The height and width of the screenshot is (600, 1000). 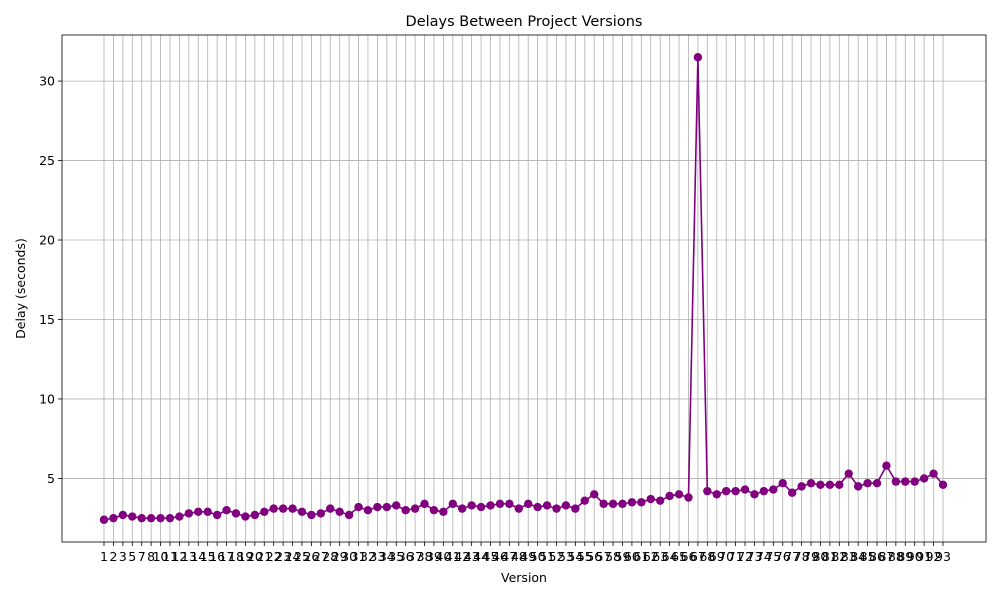 I want to click on x-tick-label: 26, so click(x=311, y=556).